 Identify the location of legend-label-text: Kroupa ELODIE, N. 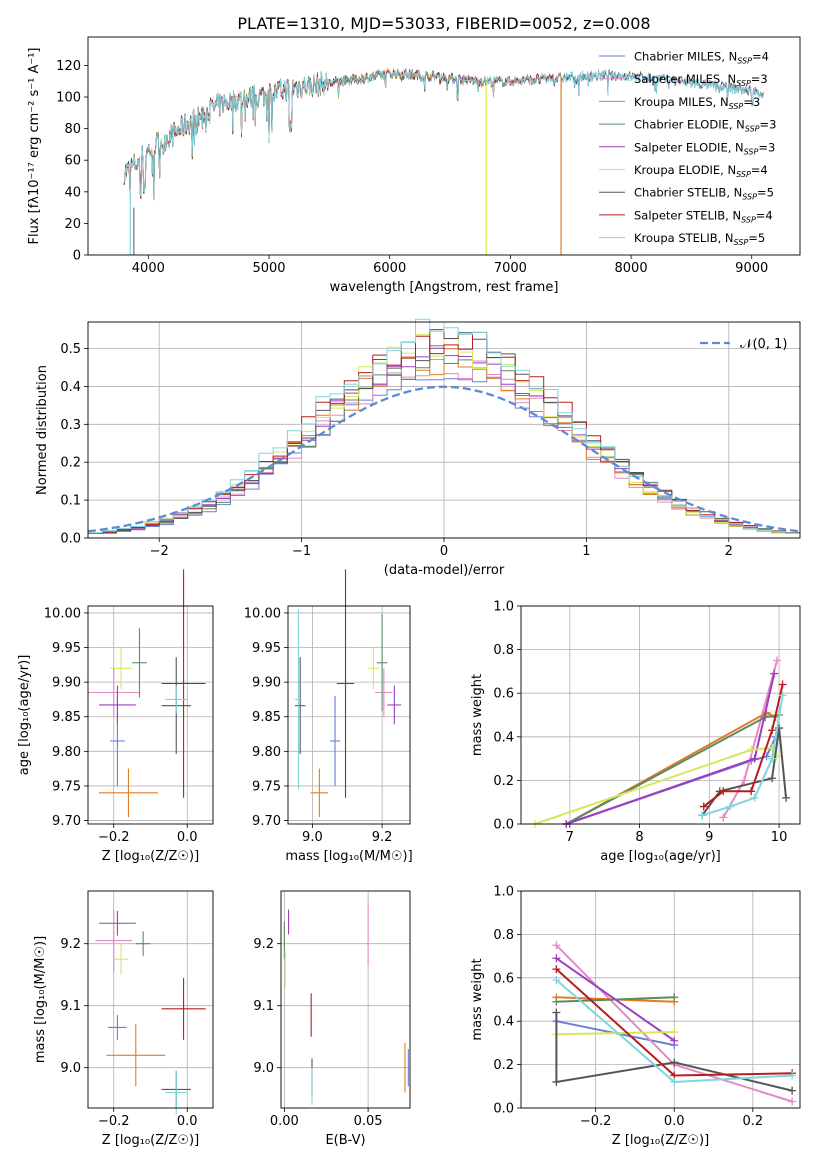
(685, 170).